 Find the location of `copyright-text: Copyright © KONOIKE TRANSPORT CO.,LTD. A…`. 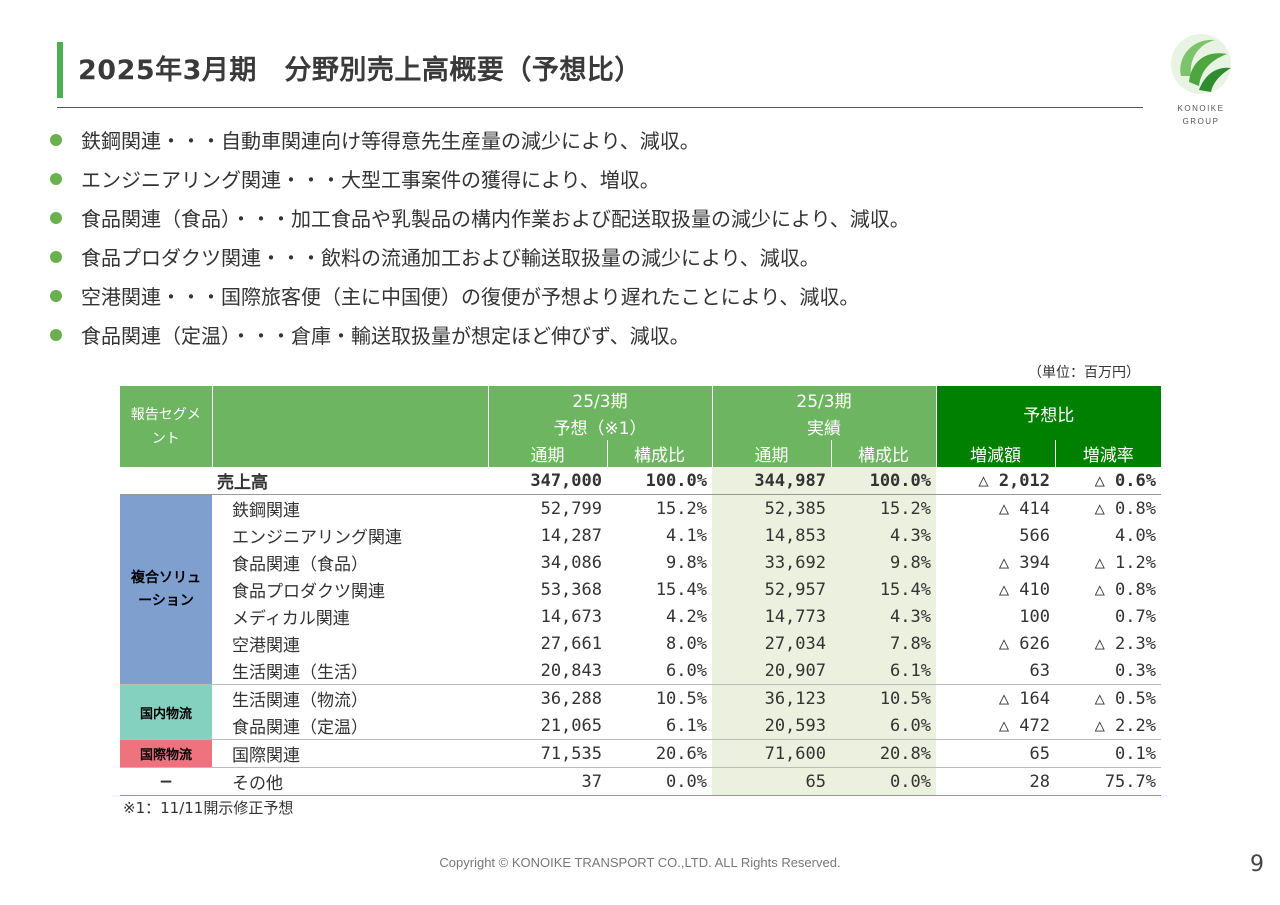

copyright-text: Copyright © KONOIKE TRANSPORT CO.,LTD. A… is located at coordinates (640, 862).